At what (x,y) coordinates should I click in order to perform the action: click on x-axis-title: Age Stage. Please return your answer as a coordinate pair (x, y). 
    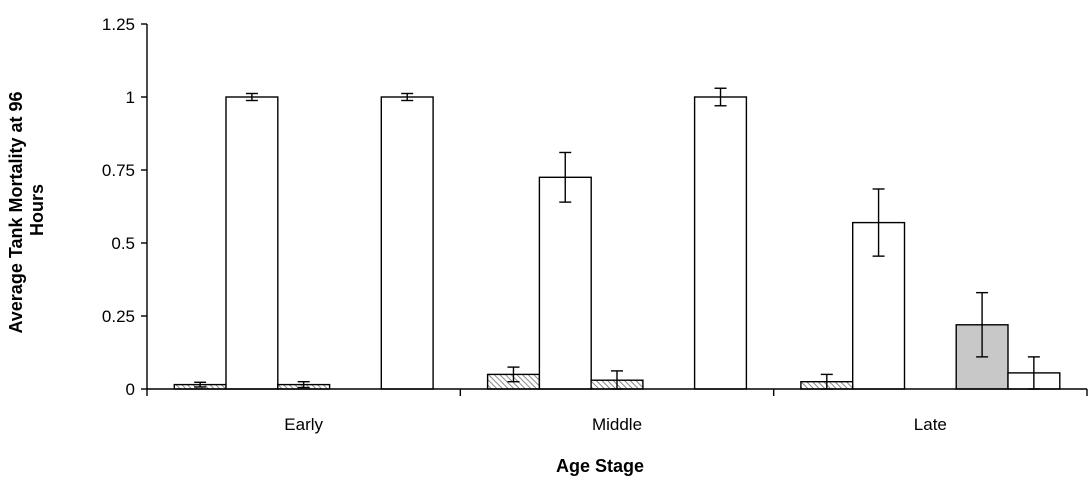
    Looking at the image, I should click on (600, 466).